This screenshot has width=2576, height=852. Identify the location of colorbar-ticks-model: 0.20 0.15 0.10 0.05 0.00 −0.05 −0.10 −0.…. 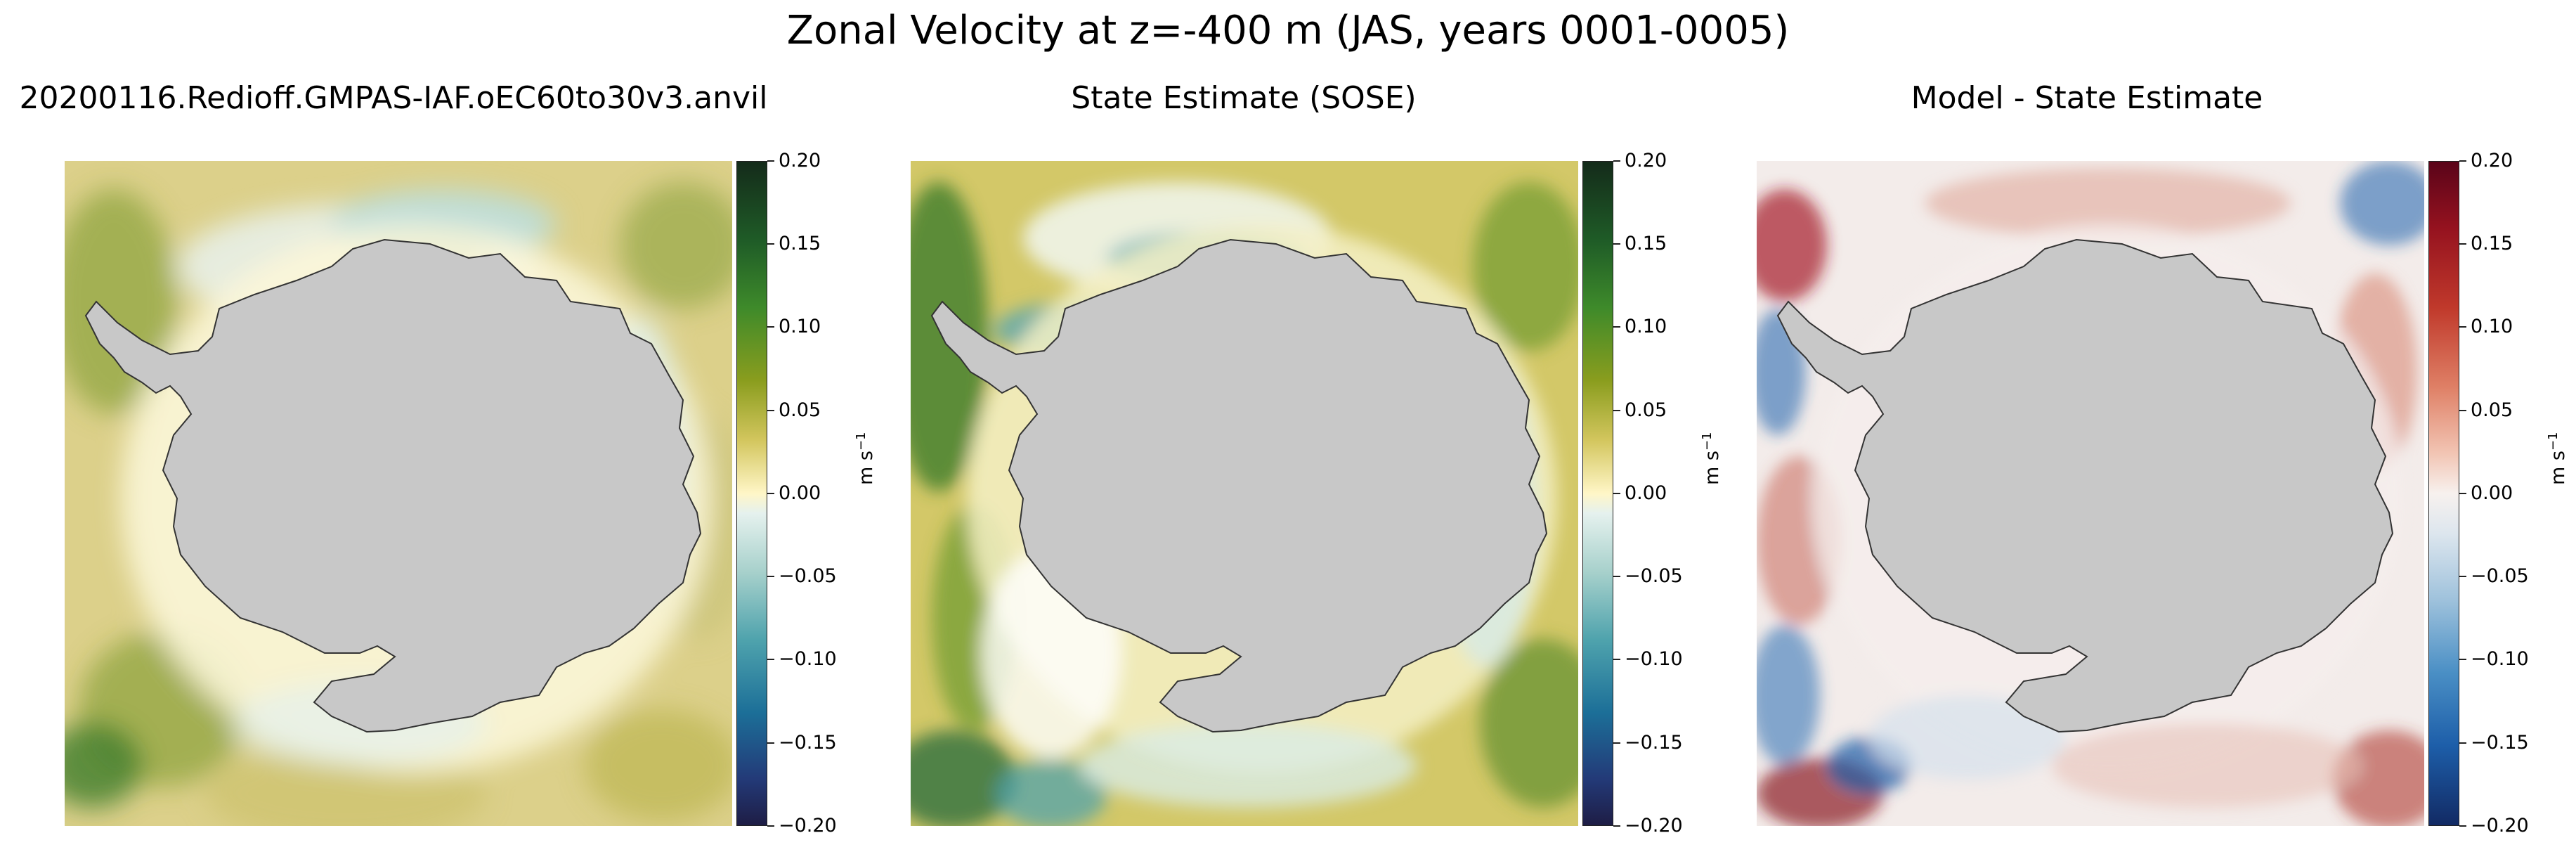
(810, 493).